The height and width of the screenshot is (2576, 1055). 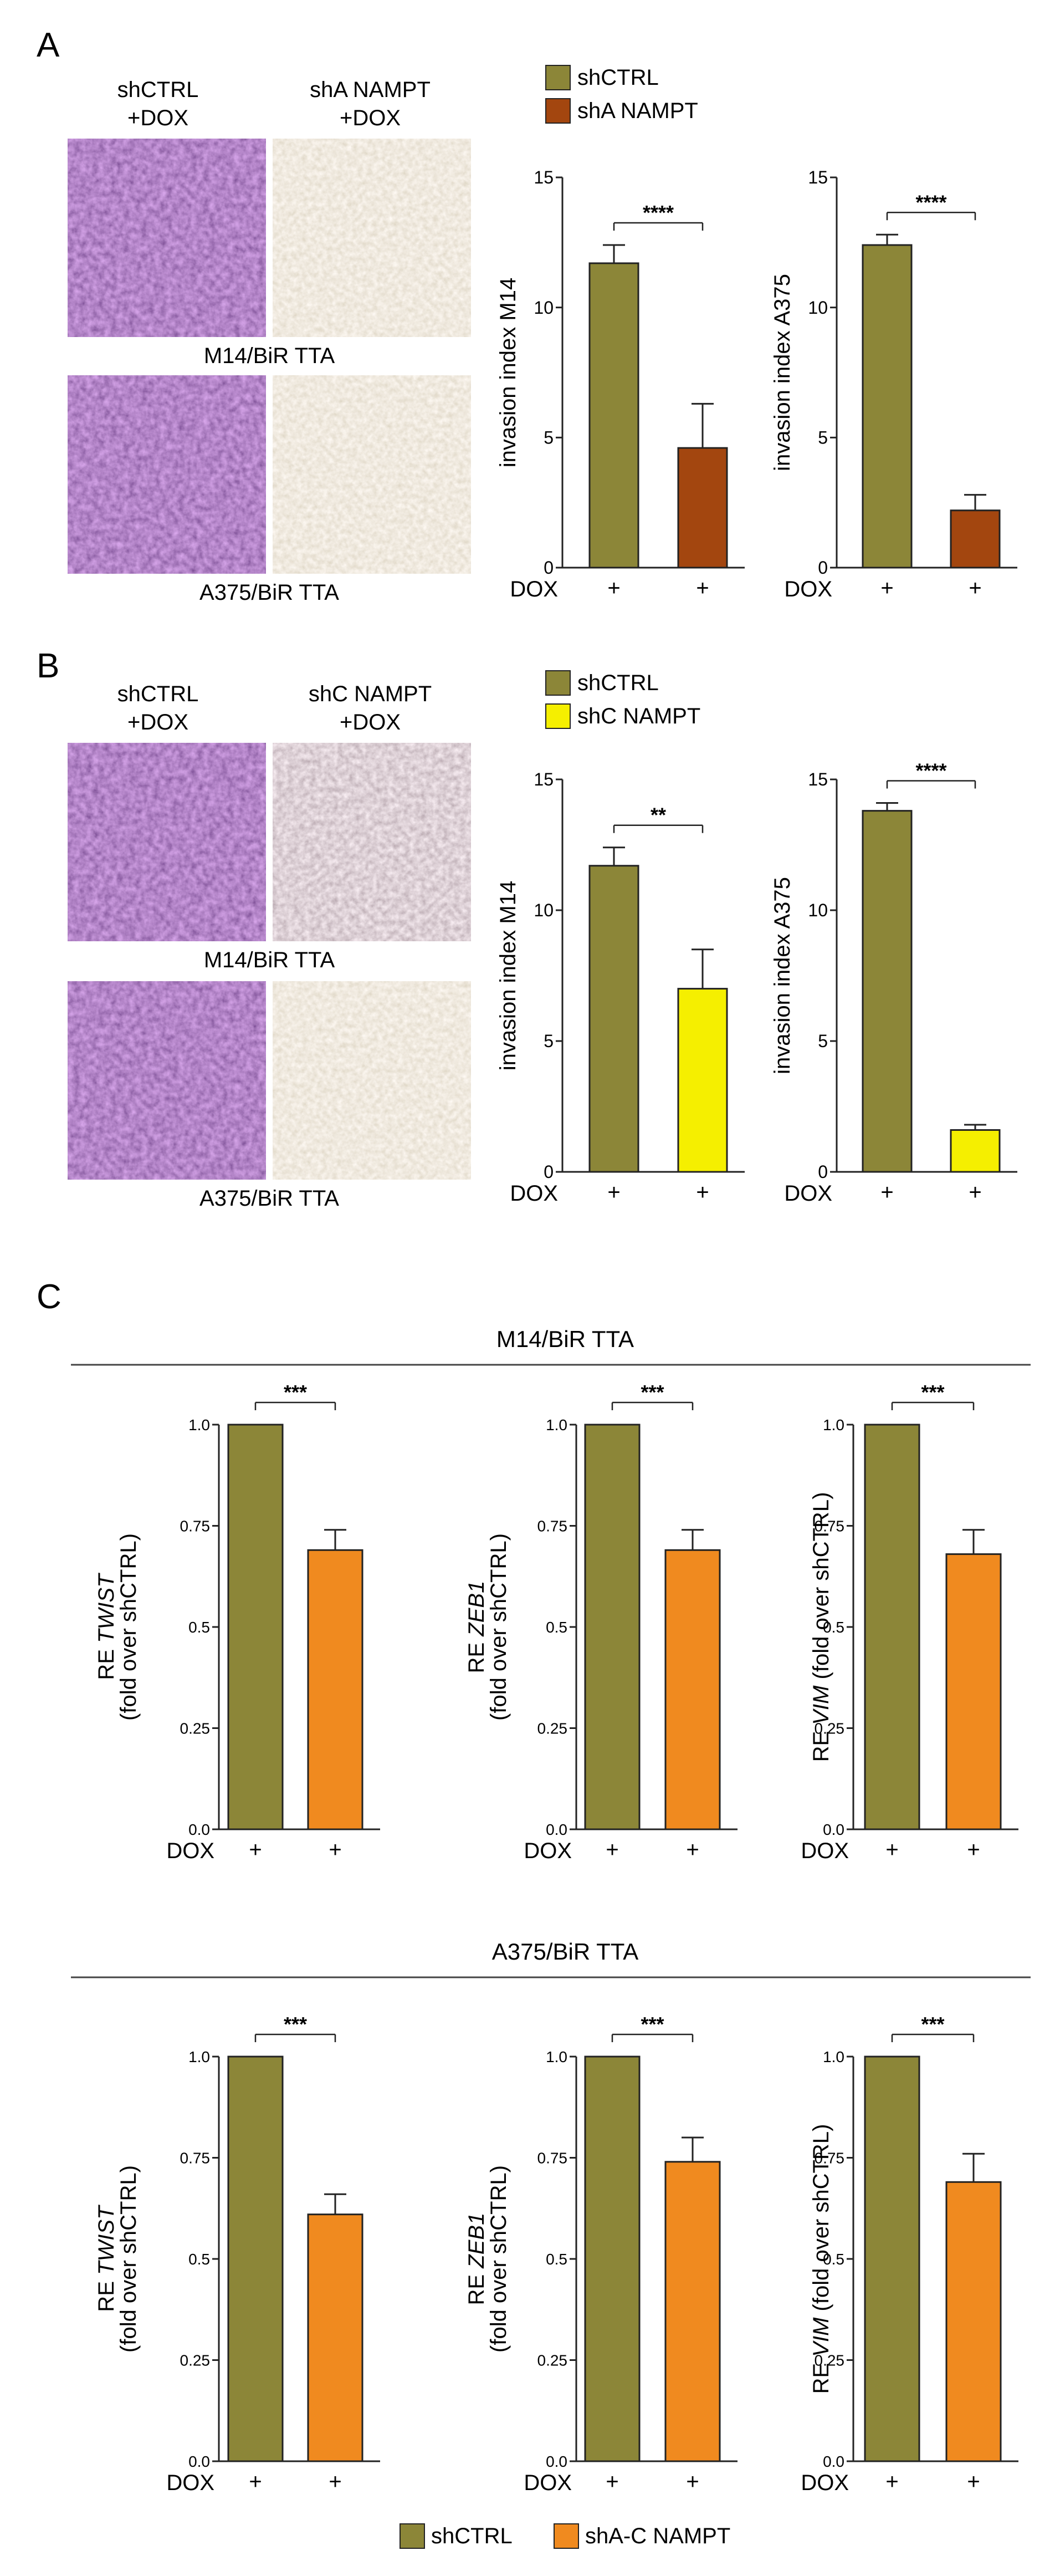 I want to click on panel-b-letter: B, so click(x=48, y=666).